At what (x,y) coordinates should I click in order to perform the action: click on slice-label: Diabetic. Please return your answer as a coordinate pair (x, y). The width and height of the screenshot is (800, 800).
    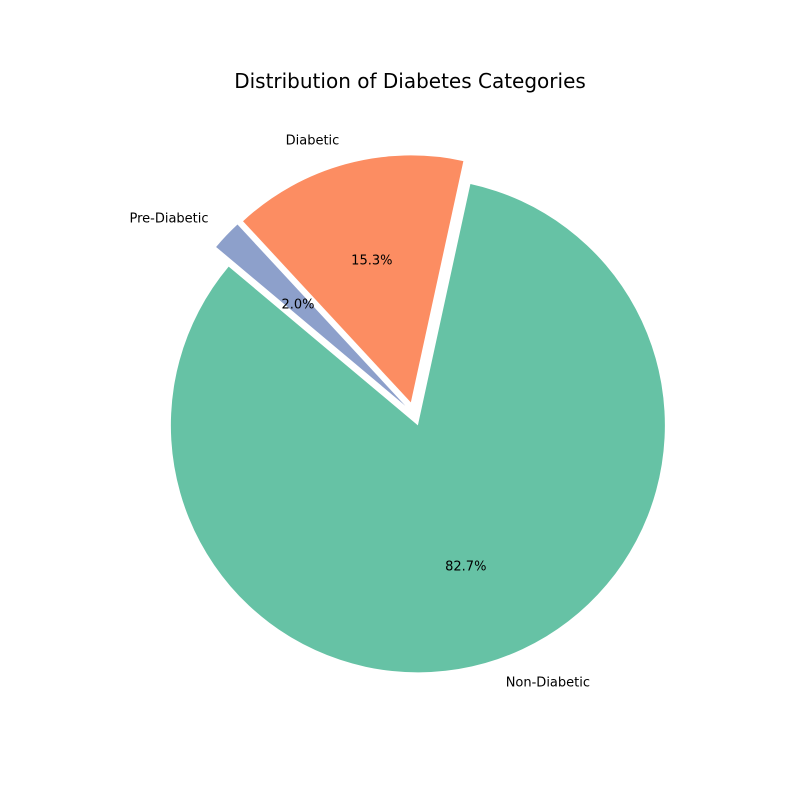
    Looking at the image, I should click on (313, 140).